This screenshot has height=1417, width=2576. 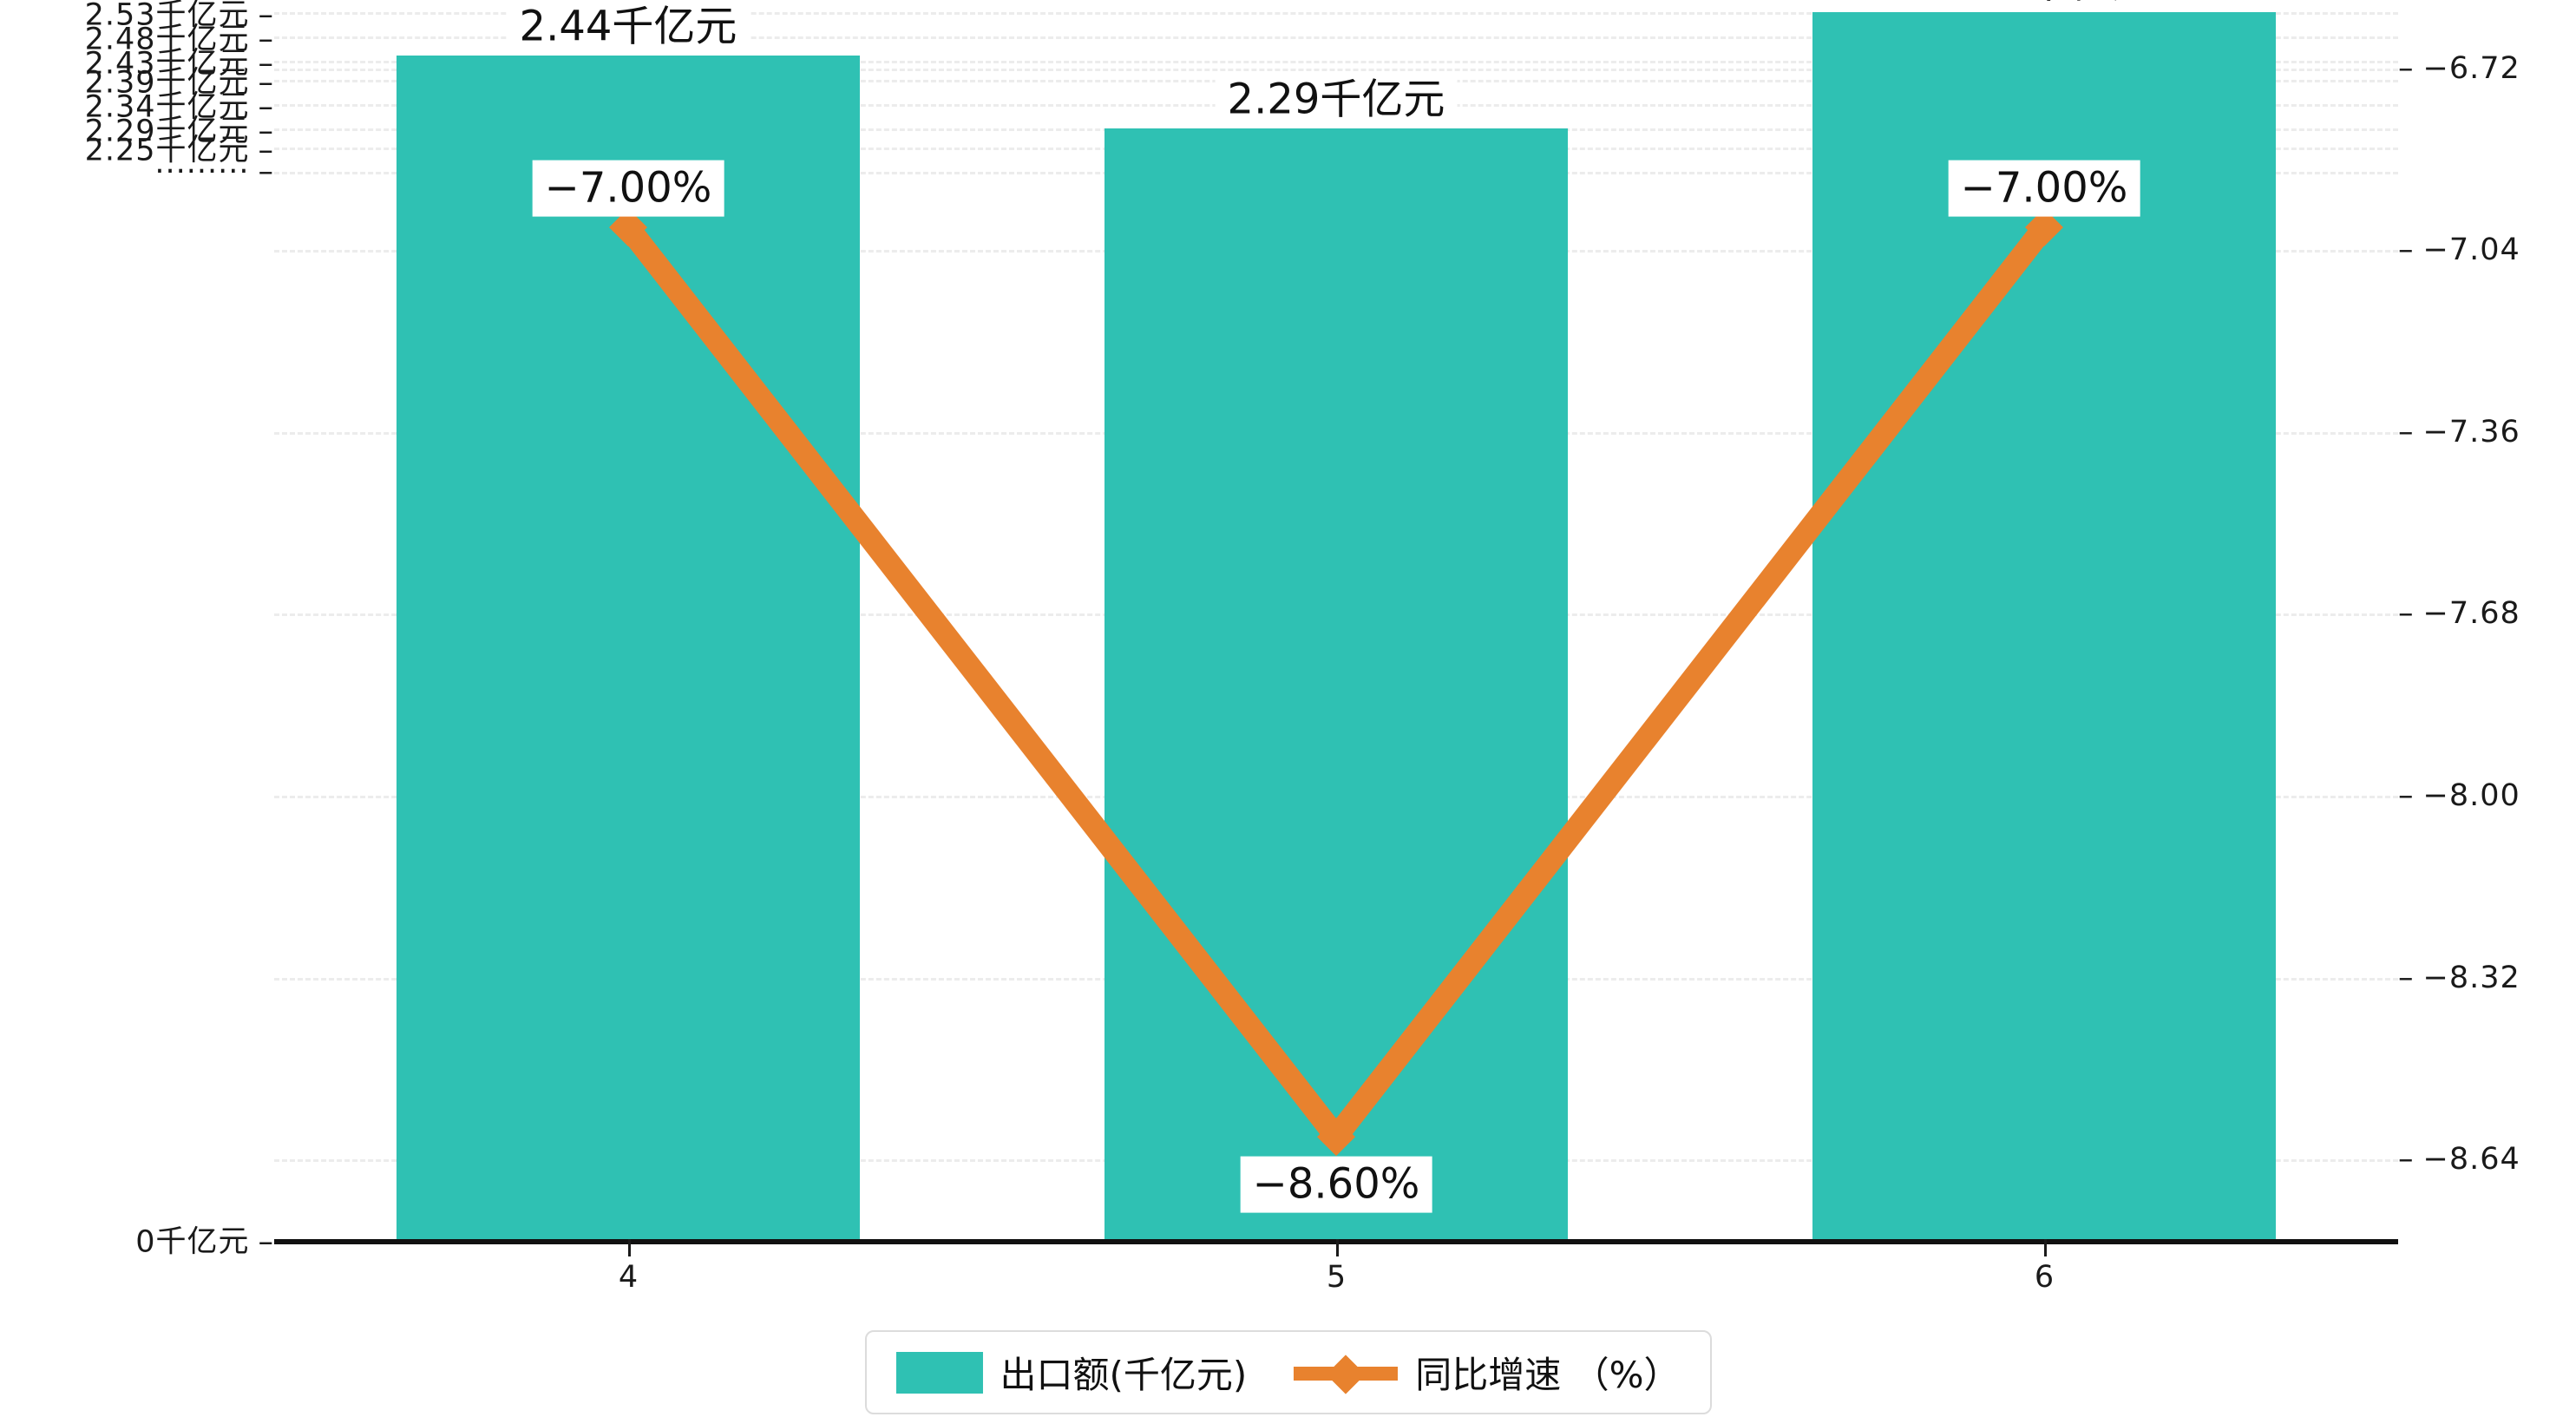 What do you see at coordinates (179, 107) in the screenshot?
I see `y-axis-left-tick-label: 2.34千亿元 –` at bounding box center [179, 107].